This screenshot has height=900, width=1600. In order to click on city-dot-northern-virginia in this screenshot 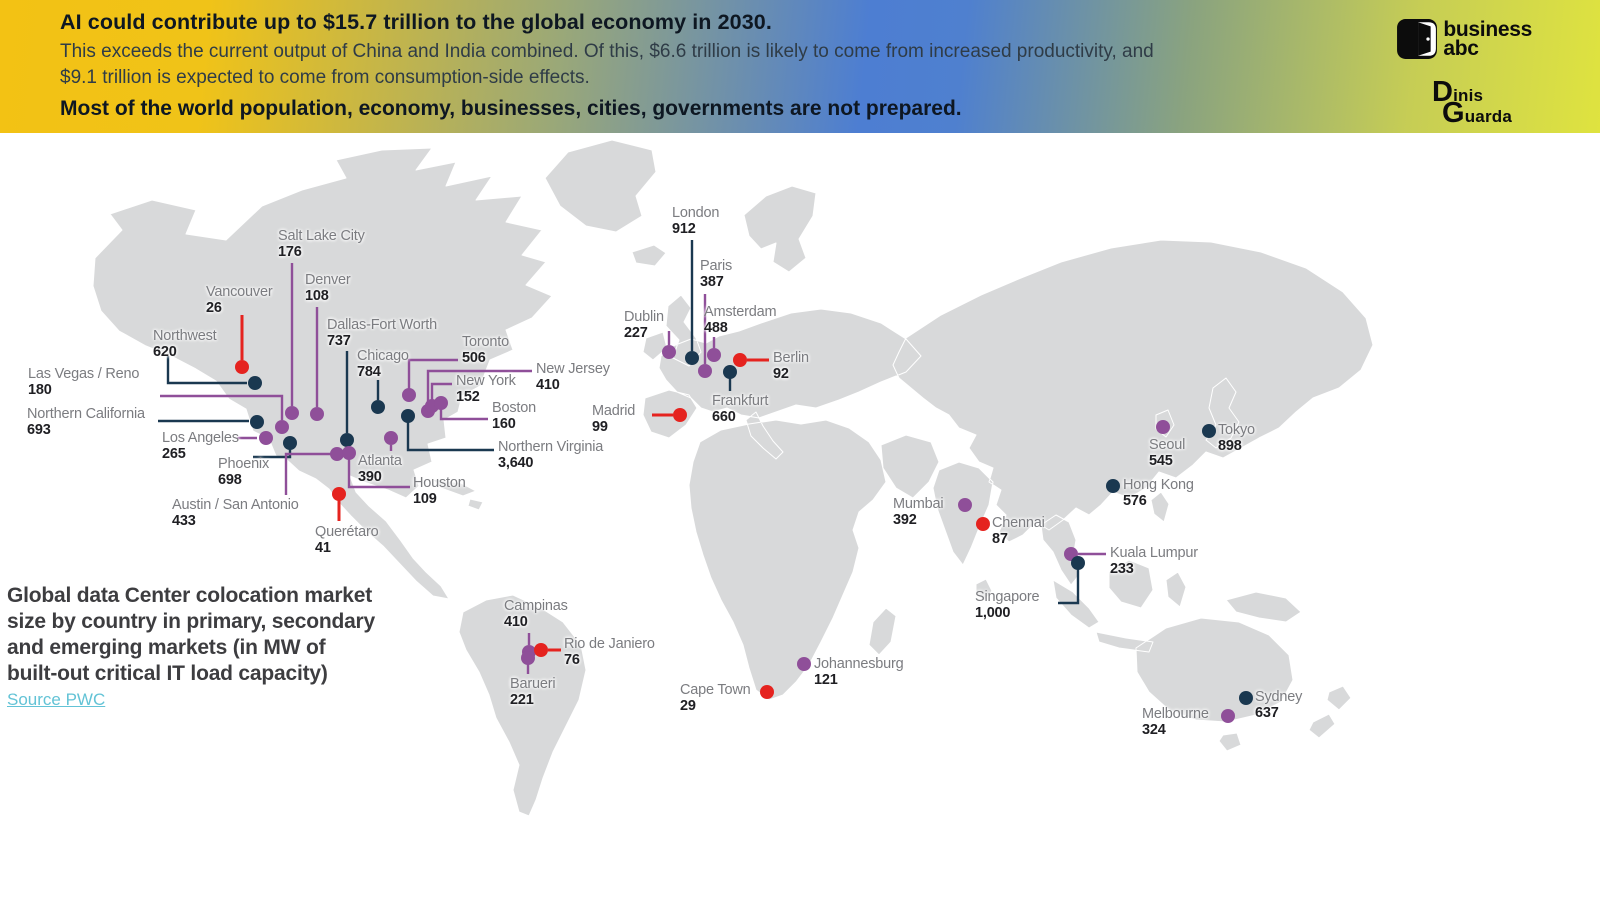, I will do `click(408, 416)`.